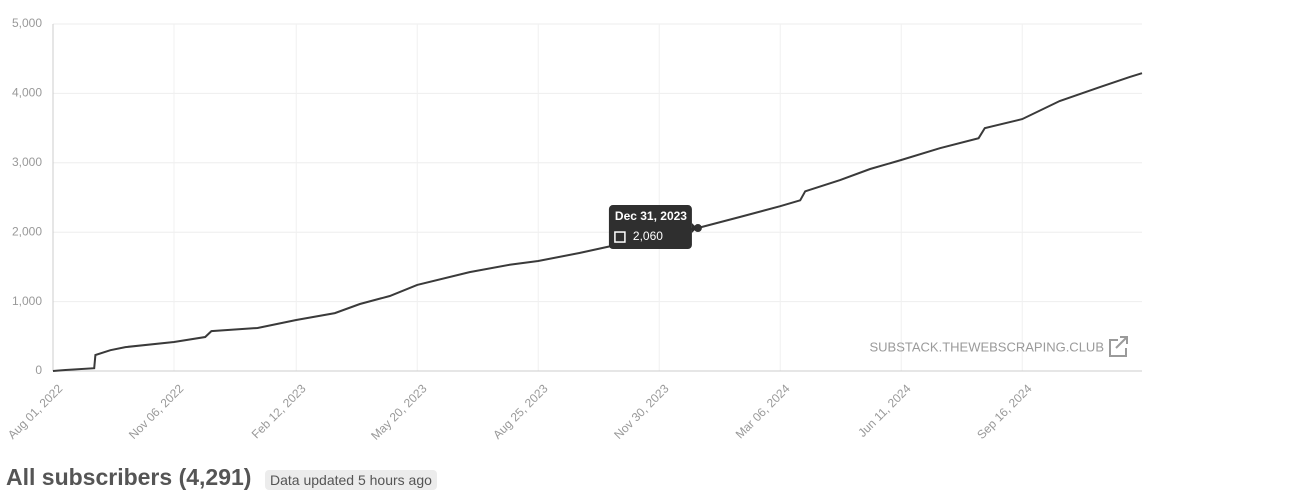 The height and width of the screenshot is (501, 1293). I want to click on update-badge: Data updated 5 hours ago, so click(351, 480).